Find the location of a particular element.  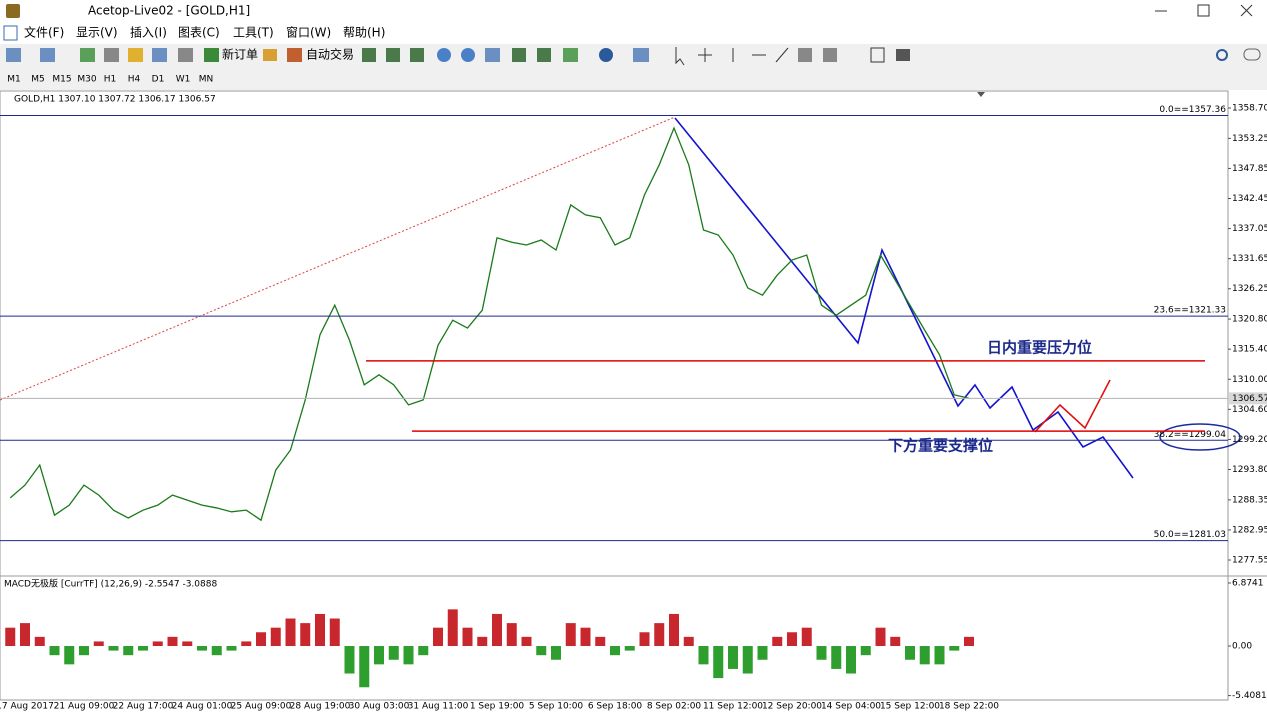

timeframe: M15 is located at coordinates (61, 80).